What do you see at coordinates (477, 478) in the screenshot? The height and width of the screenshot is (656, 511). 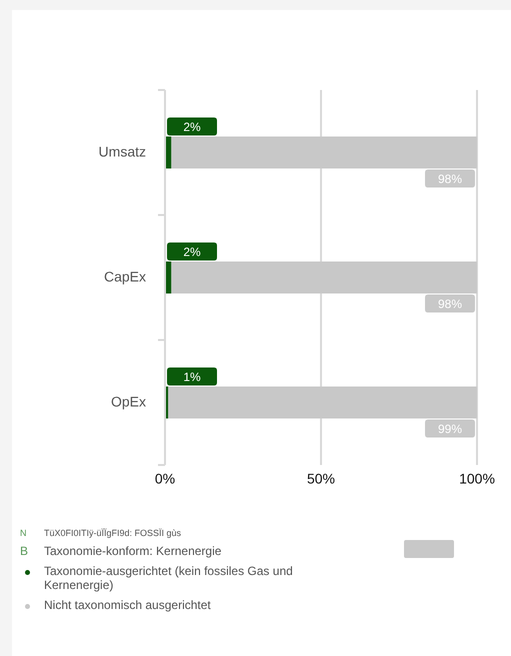 I see `x-tick-label: 100%` at bounding box center [477, 478].